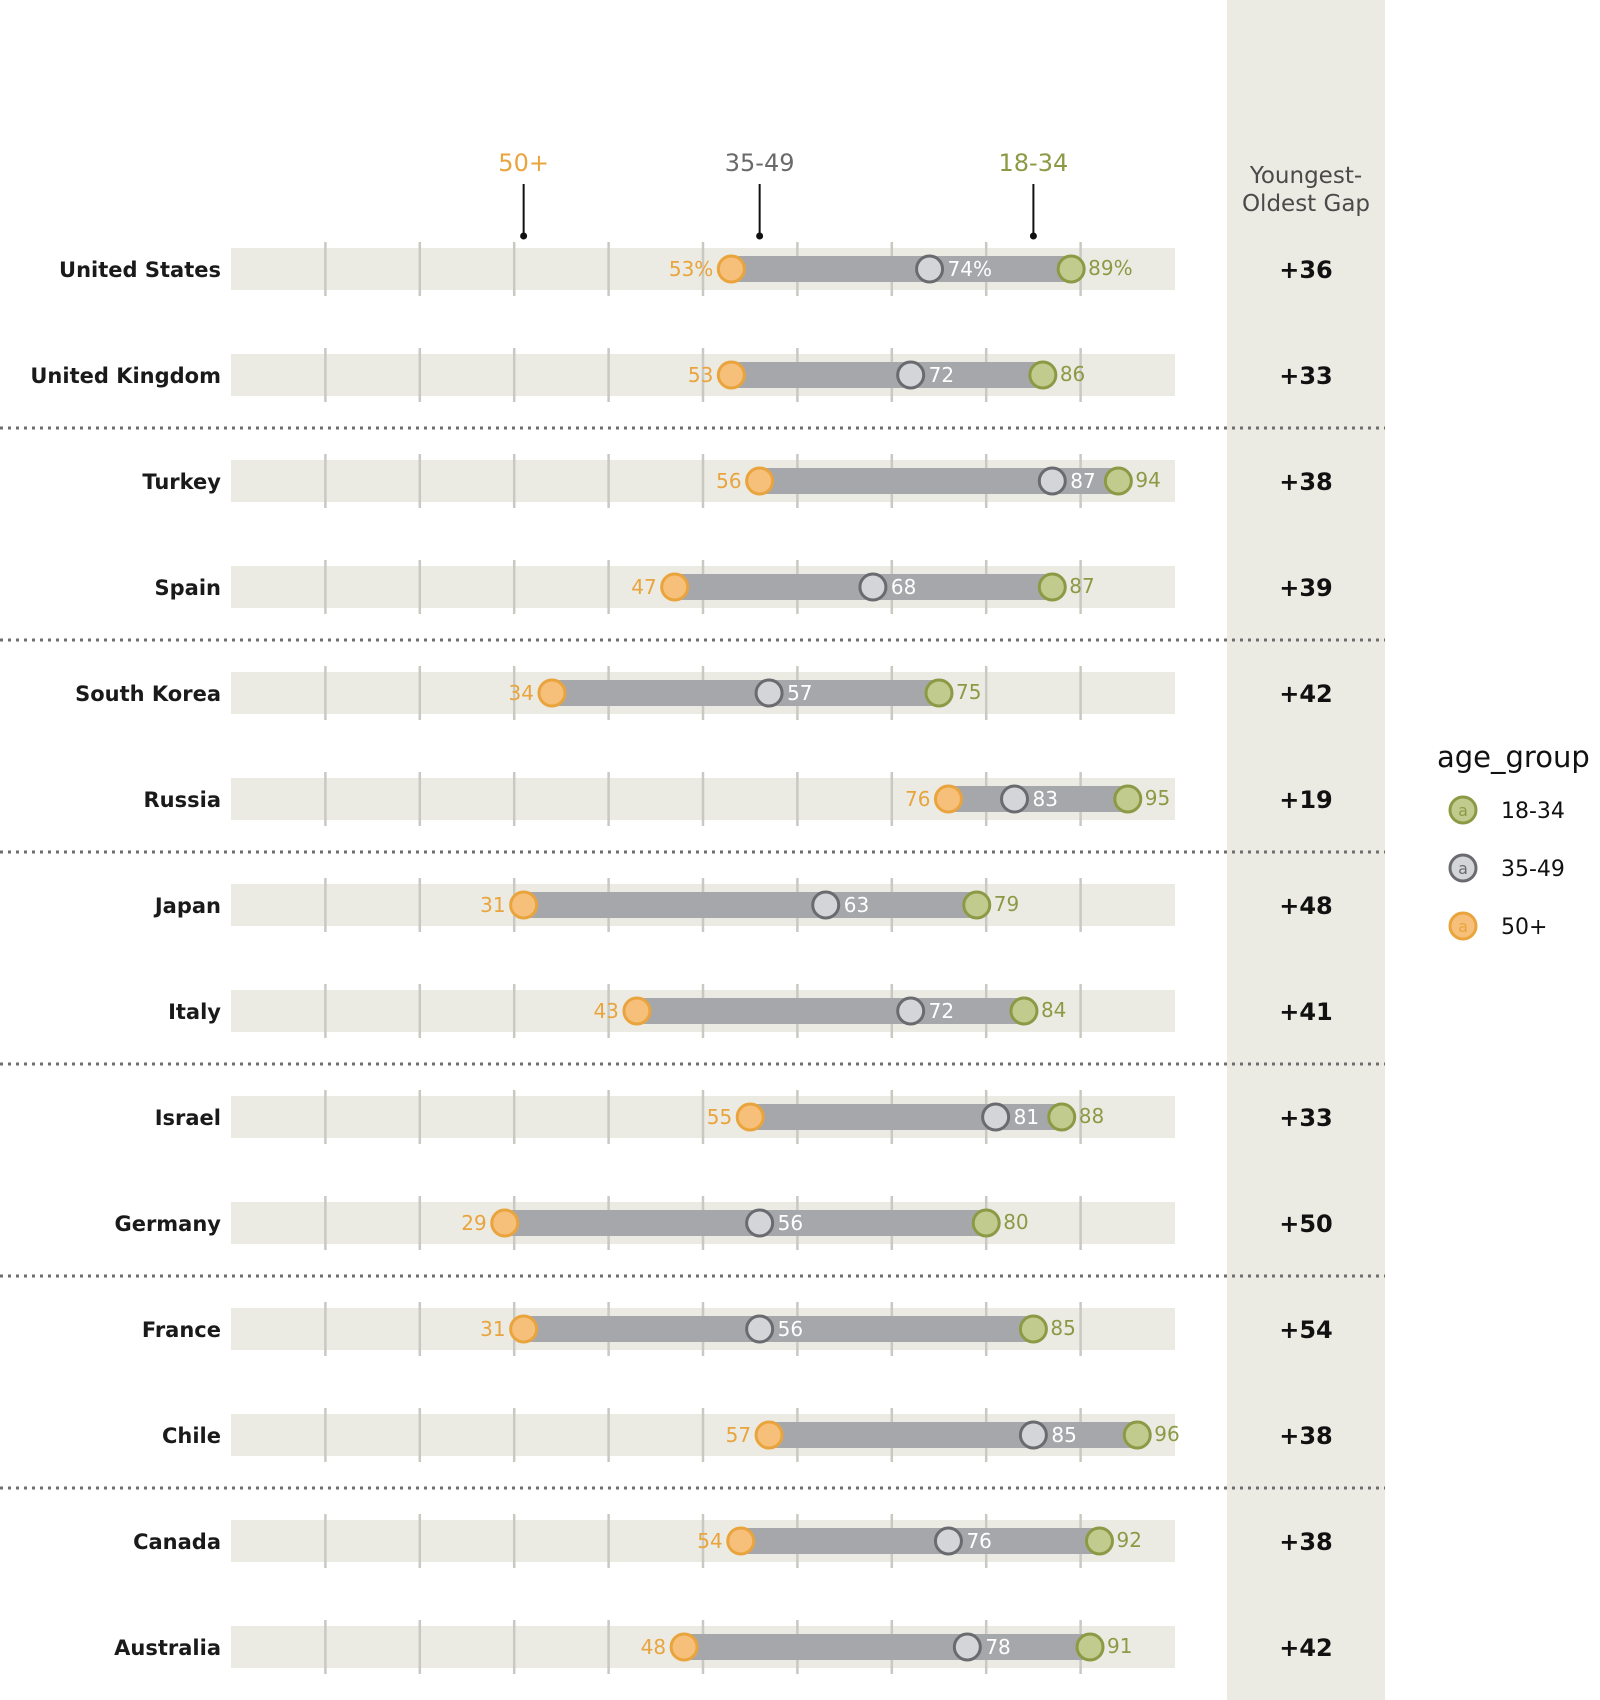  What do you see at coordinates (1147, 480) in the screenshot?
I see `label-young: 94` at bounding box center [1147, 480].